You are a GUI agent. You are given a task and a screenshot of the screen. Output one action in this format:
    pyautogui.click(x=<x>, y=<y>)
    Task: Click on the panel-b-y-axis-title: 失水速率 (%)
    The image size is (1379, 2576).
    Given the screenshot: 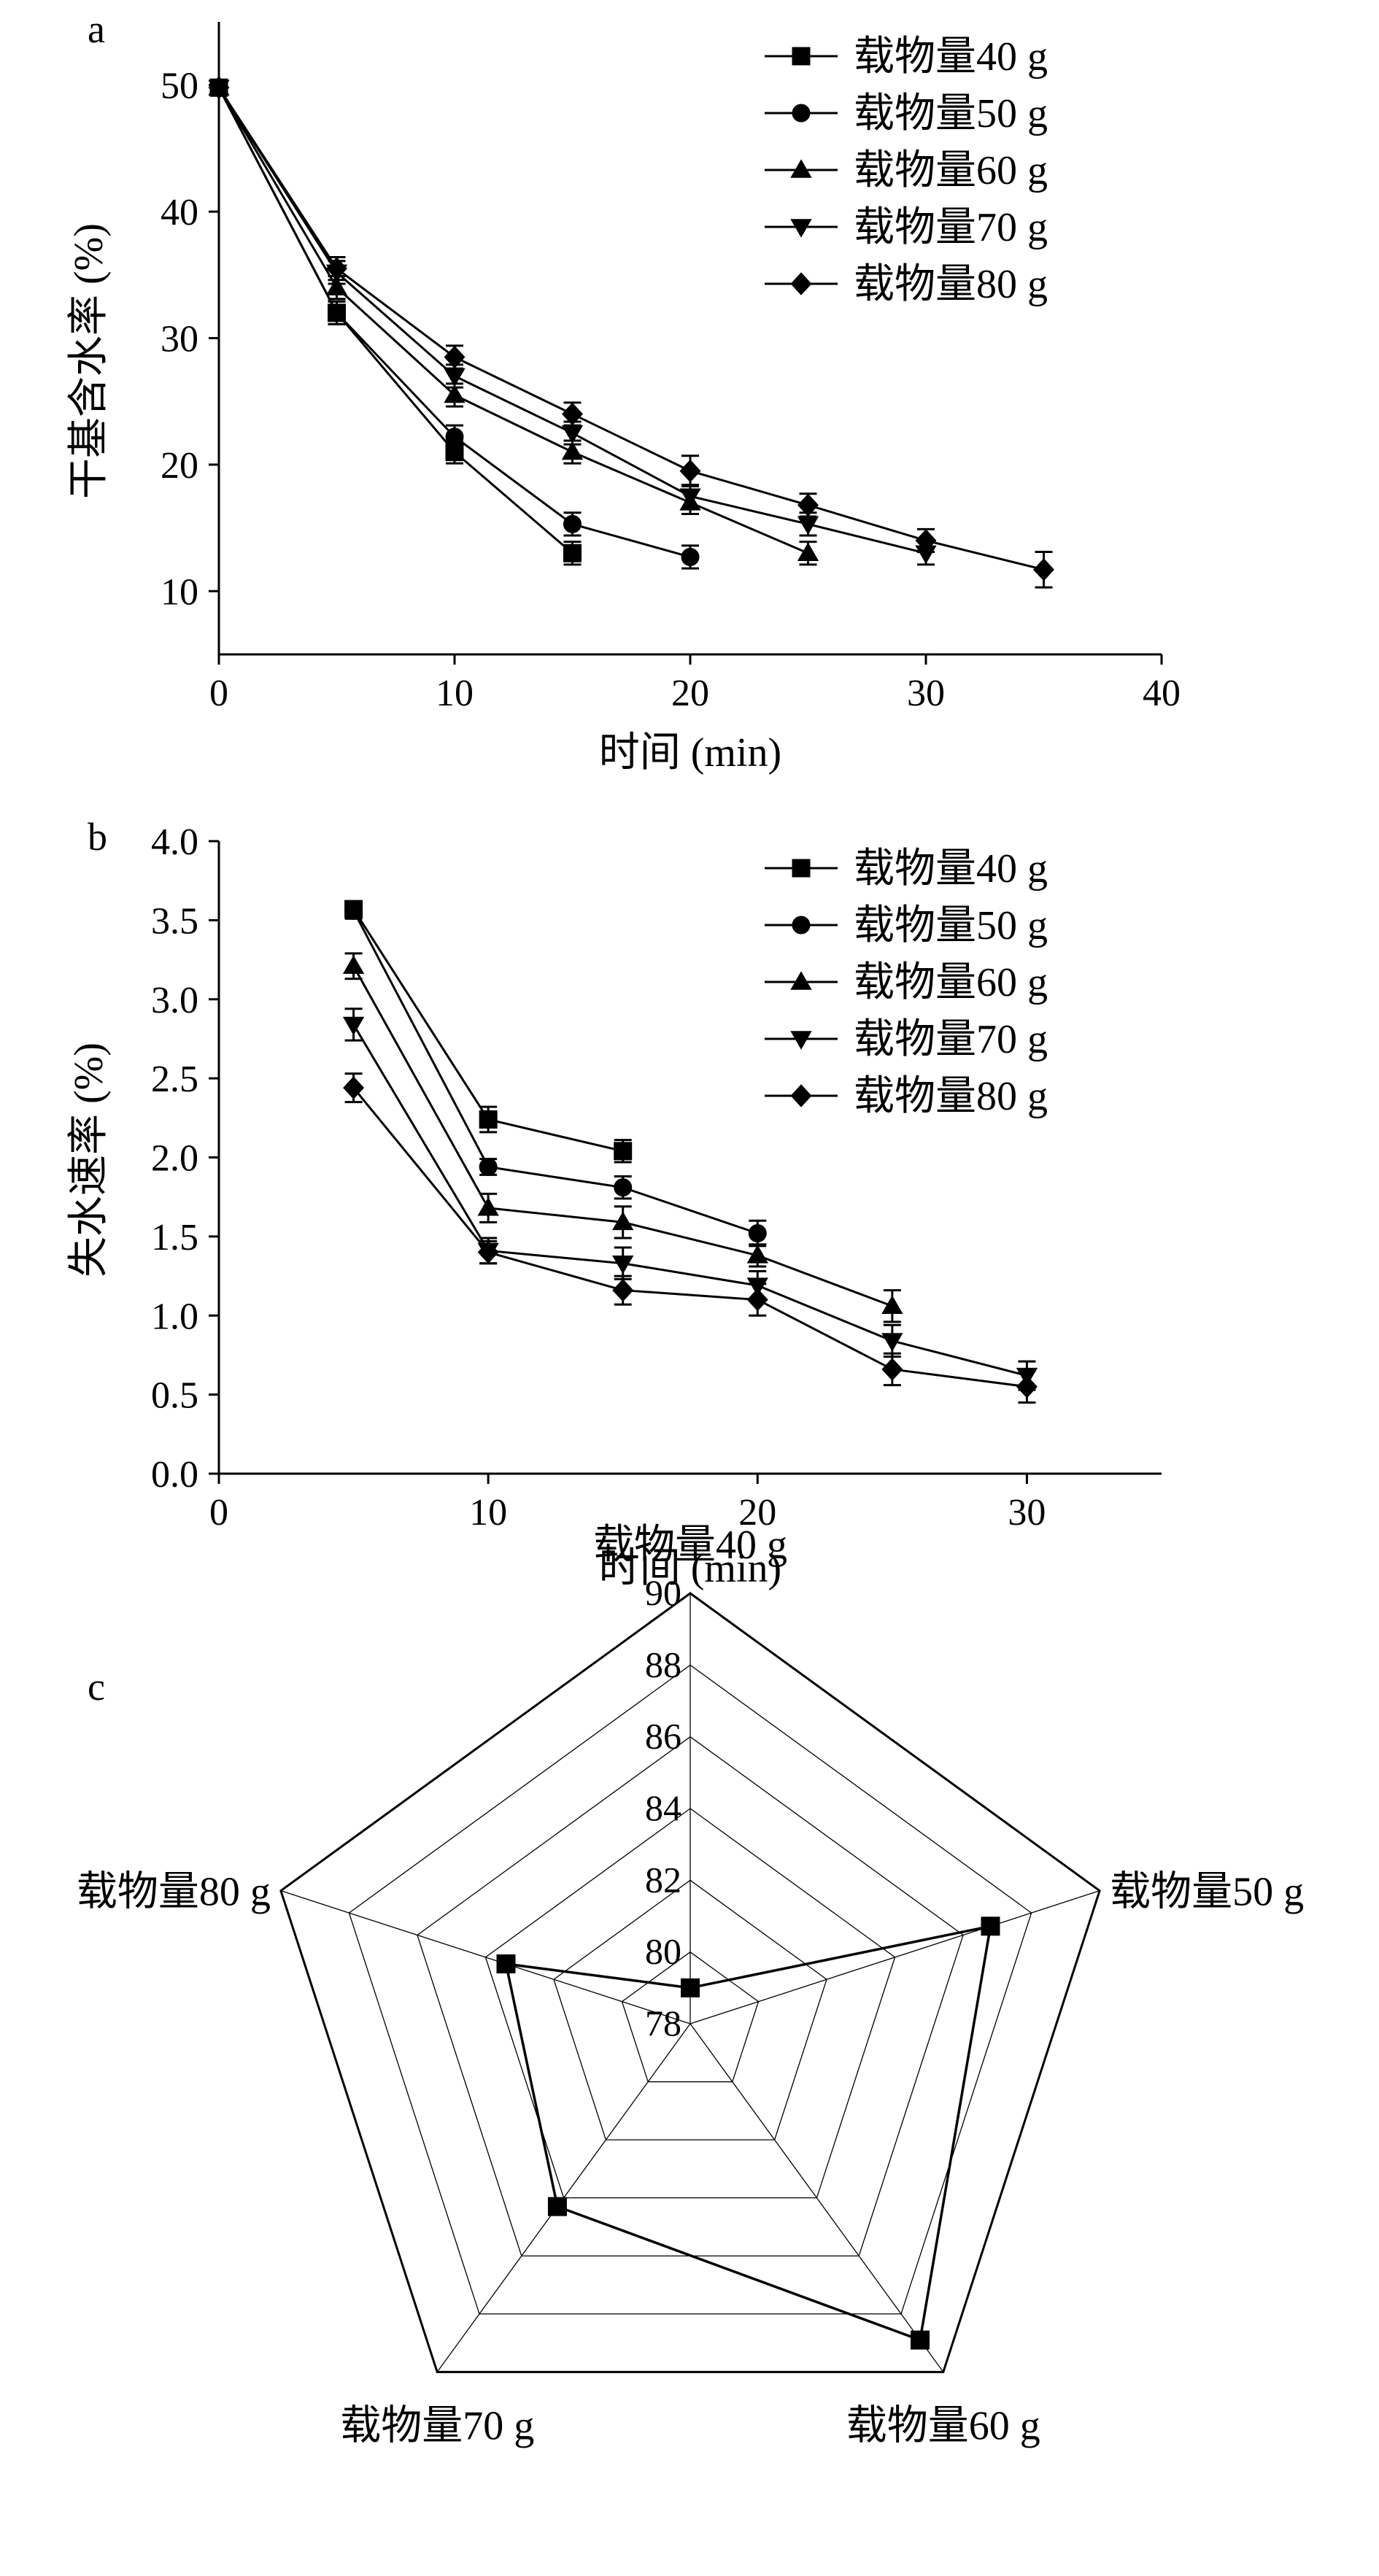 What is the action you would take?
    pyautogui.click(x=89, y=1160)
    